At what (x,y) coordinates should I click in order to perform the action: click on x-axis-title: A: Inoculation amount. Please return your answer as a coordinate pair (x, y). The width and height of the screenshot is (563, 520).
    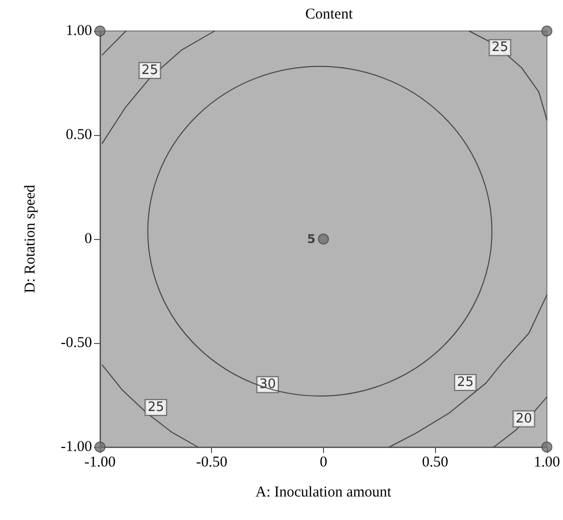
    Looking at the image, I should click on (324, 492).